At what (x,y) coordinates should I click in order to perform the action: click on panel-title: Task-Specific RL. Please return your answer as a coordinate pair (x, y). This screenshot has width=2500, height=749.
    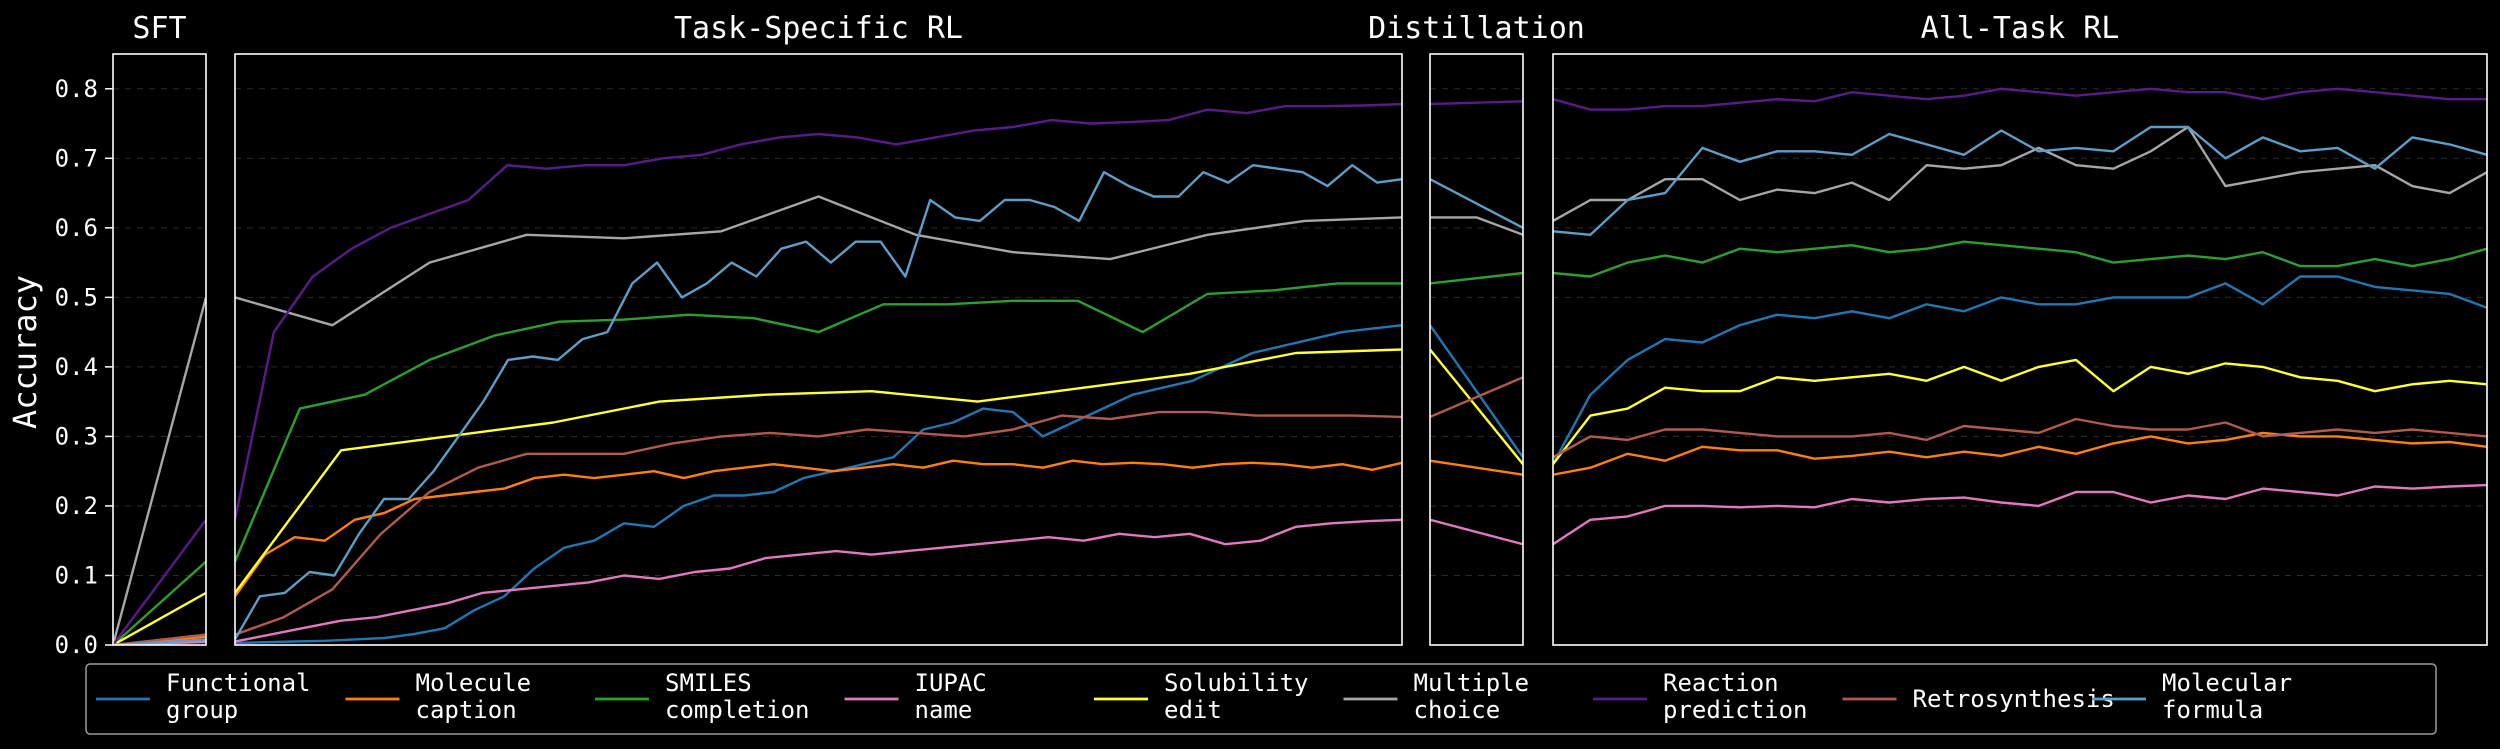
    Looking at the image, I should click on (818, 28).